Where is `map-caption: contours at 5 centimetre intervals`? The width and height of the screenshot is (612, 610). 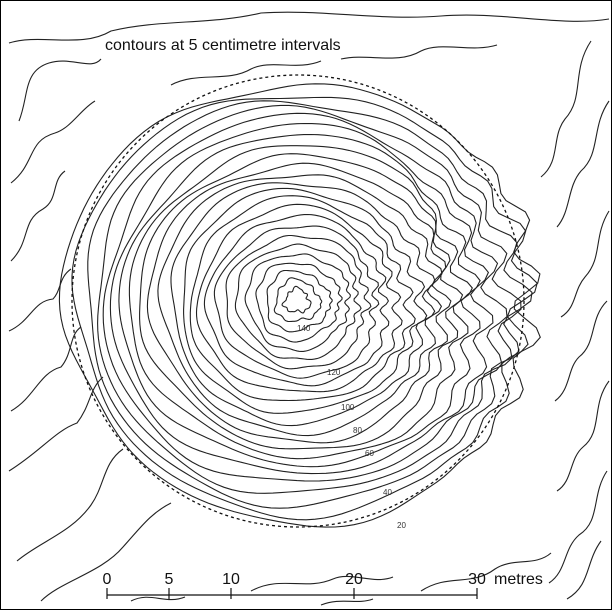 map-caption: contours at 5 centimetre intervals is located at coordinates (223, 45).